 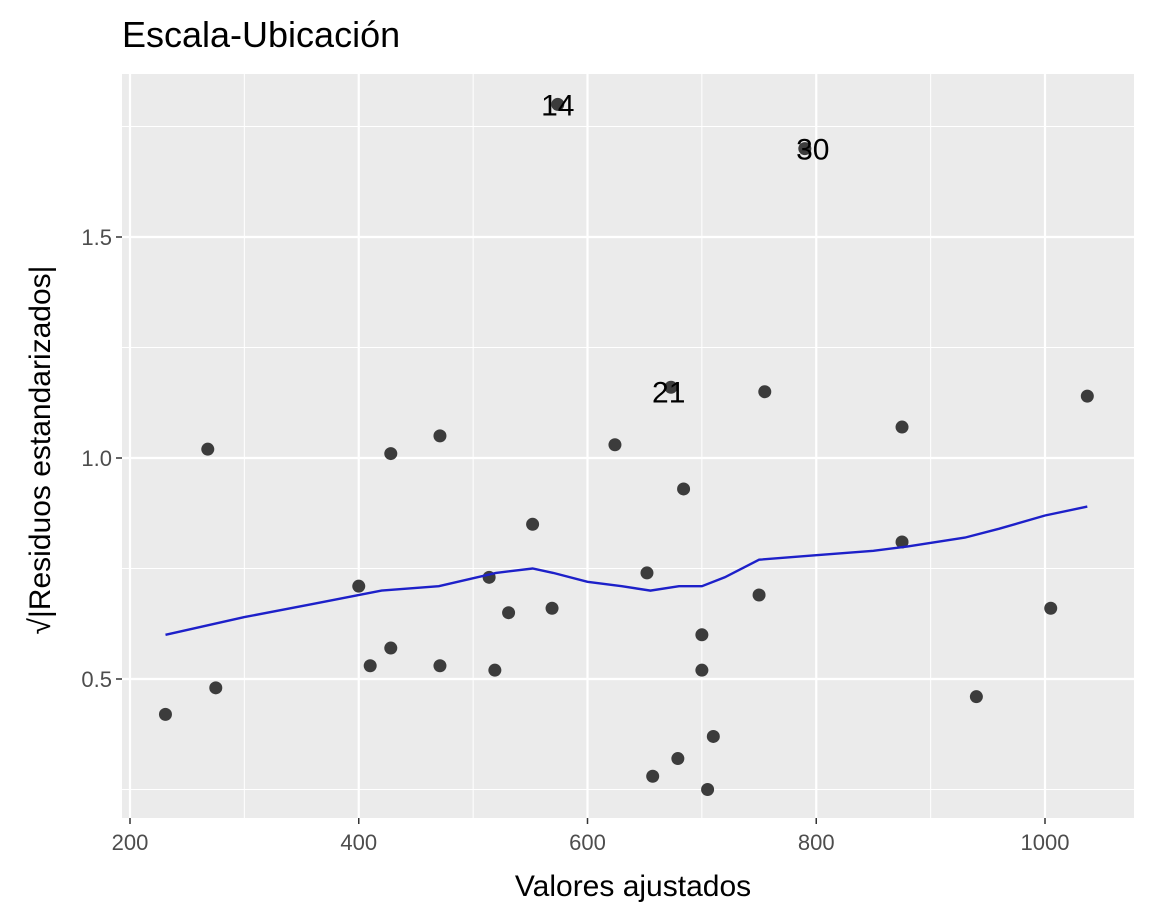 What do you see at coordinates (96, 458) in the screenshot?
I see `y-tick-label: 1.0` at bounding box center [96, 458].